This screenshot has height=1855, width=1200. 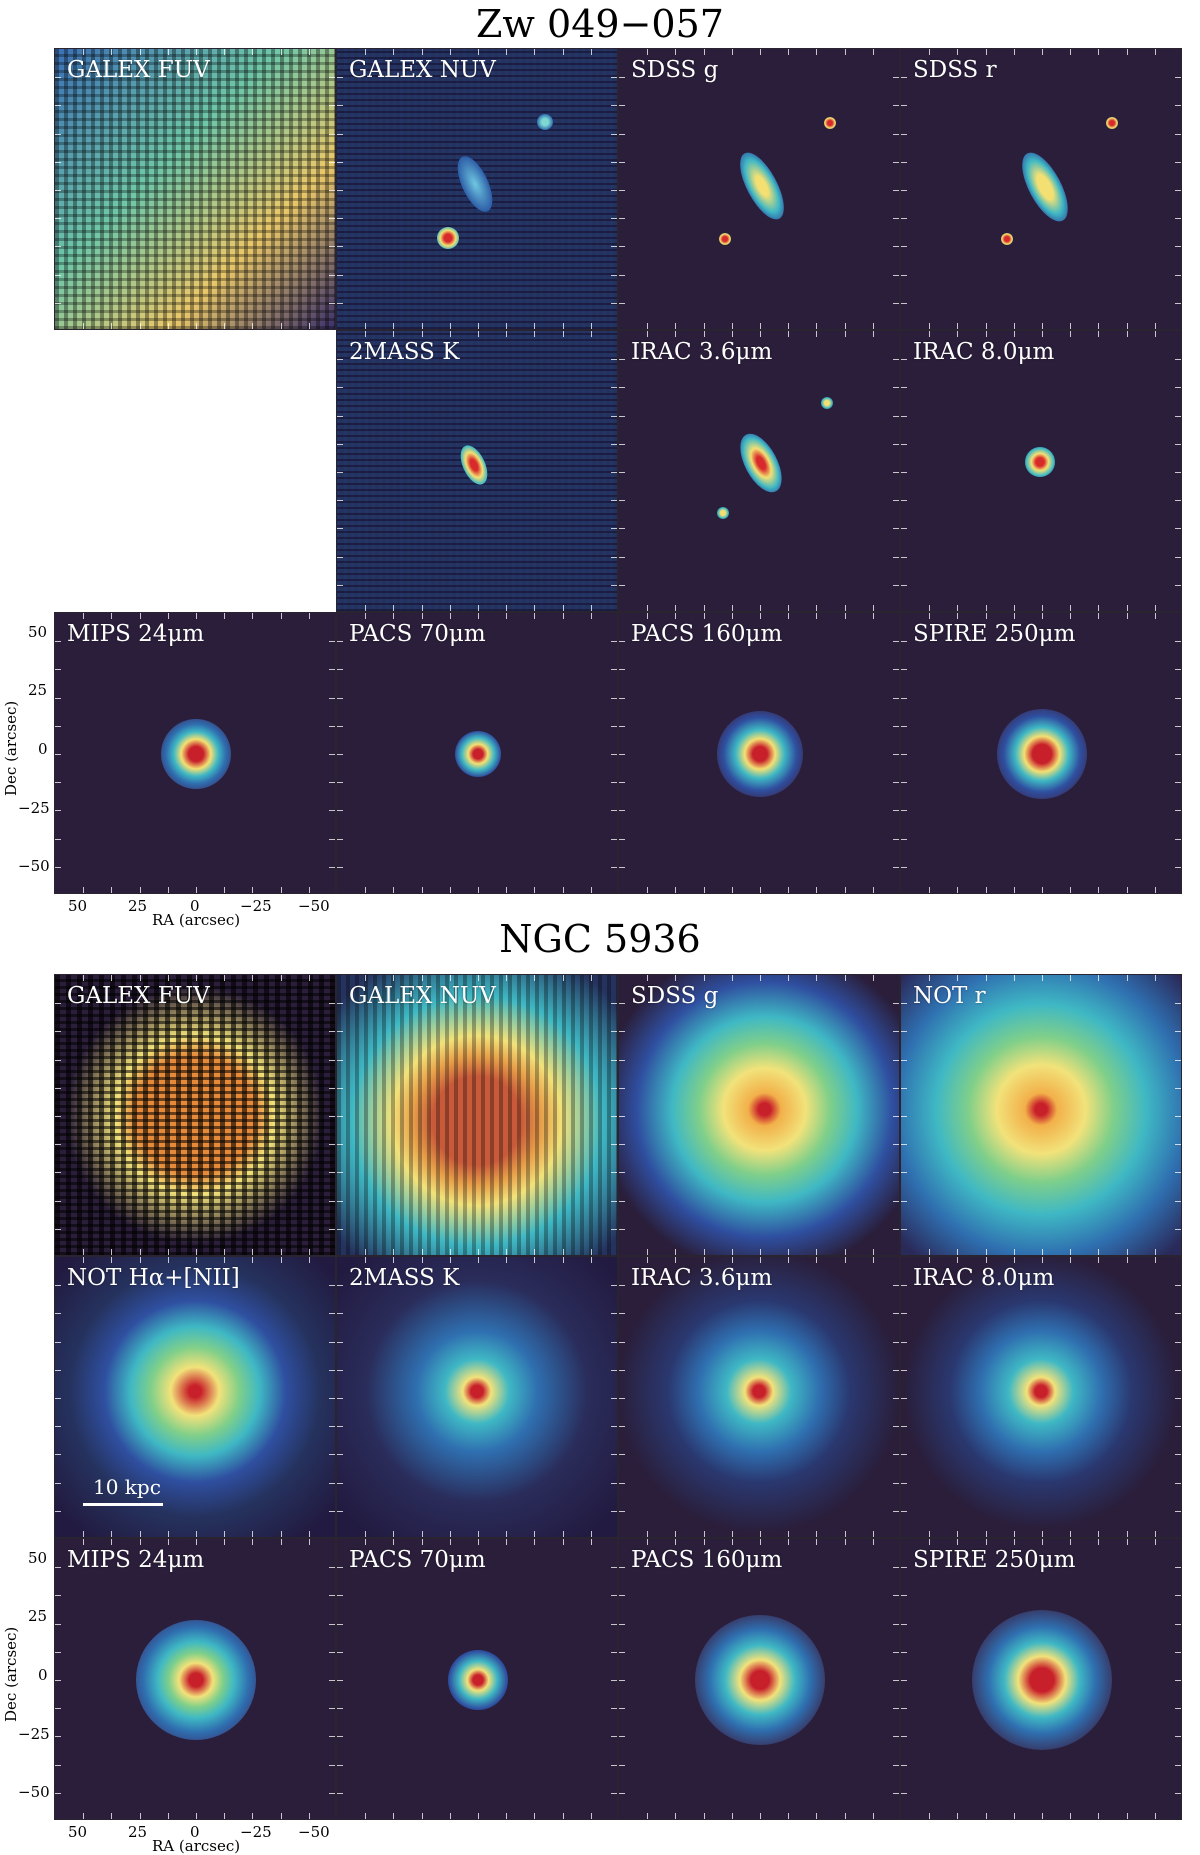 I want to click on panel-zw-galex-fuv: GALEX FUV, so click(x=195, y=189).